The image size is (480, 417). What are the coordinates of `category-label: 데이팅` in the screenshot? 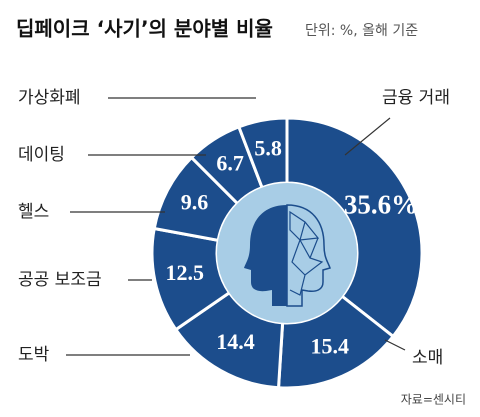 It's located at (41, 155).